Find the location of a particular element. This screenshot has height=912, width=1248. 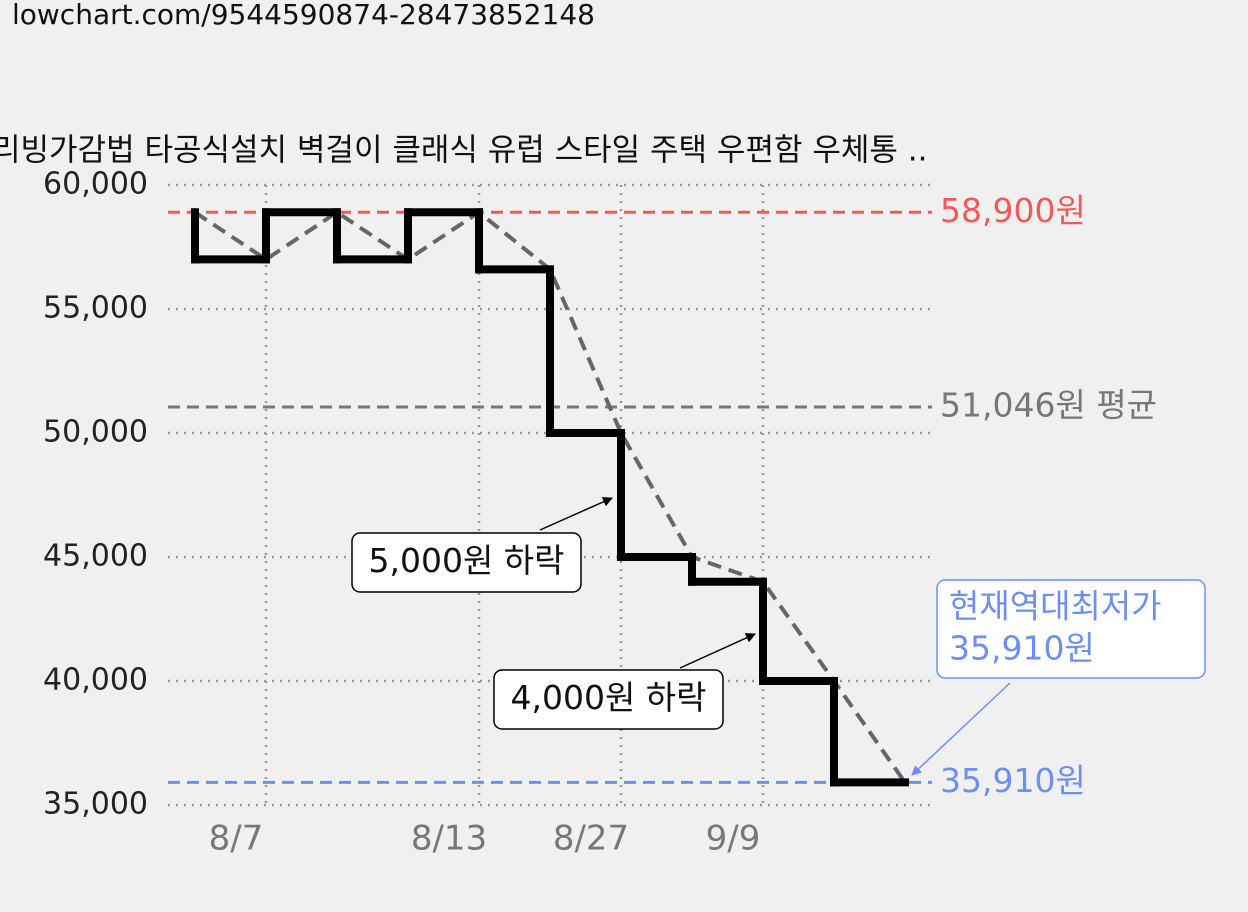

x-tick-label: 8/7 is located at coordinates (236, 839).